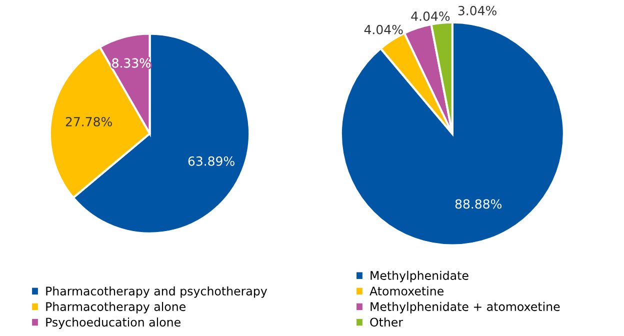 The image size is (624, 336). What do you see at coordinates (407, 291) in the screenshot?
I see `legend-label: Atomoxetine` at bounding box center [407, 291].